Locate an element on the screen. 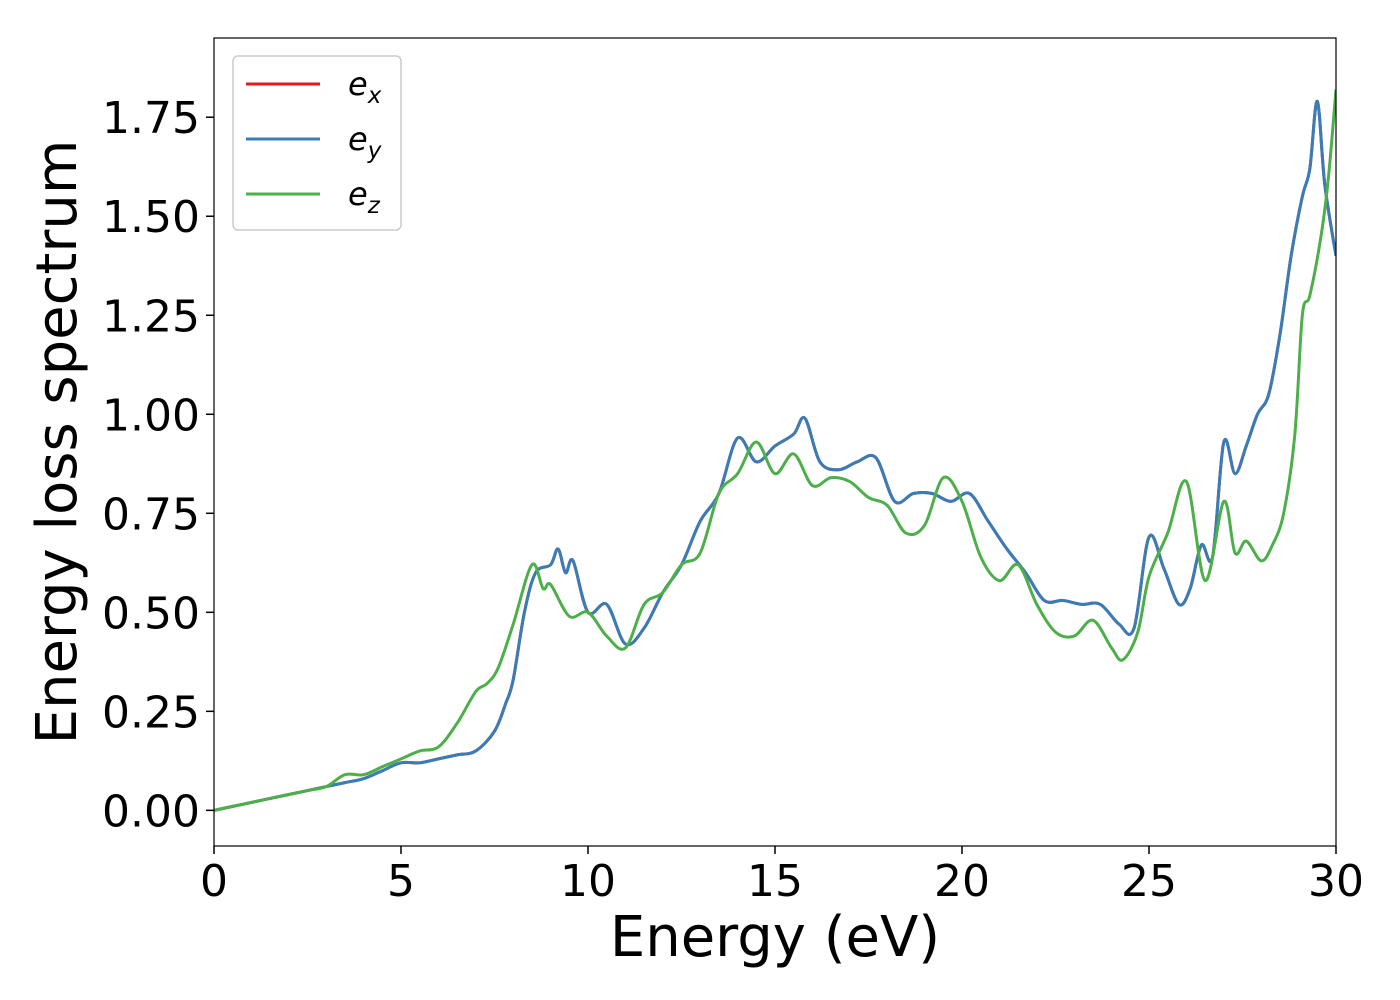 Image resolution: width=1400 pixels, height=1000 pixels. y-axis: 0.00 0.25 0.50 0.75 1.00 1.25 1.50 1.75 is located at coordinates (158, 465).